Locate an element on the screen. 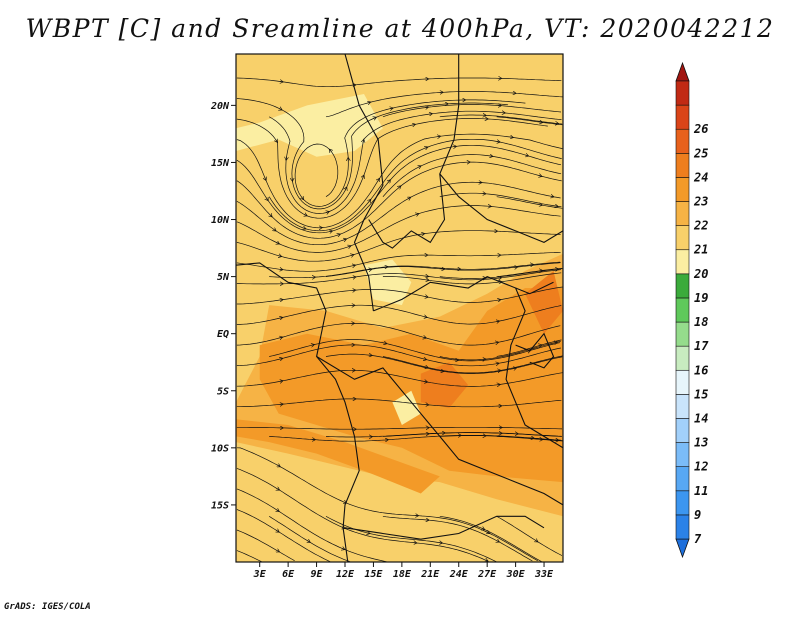 The image size is (800, 618). colorbar-label: 17 is located at coordinates (701, 346).